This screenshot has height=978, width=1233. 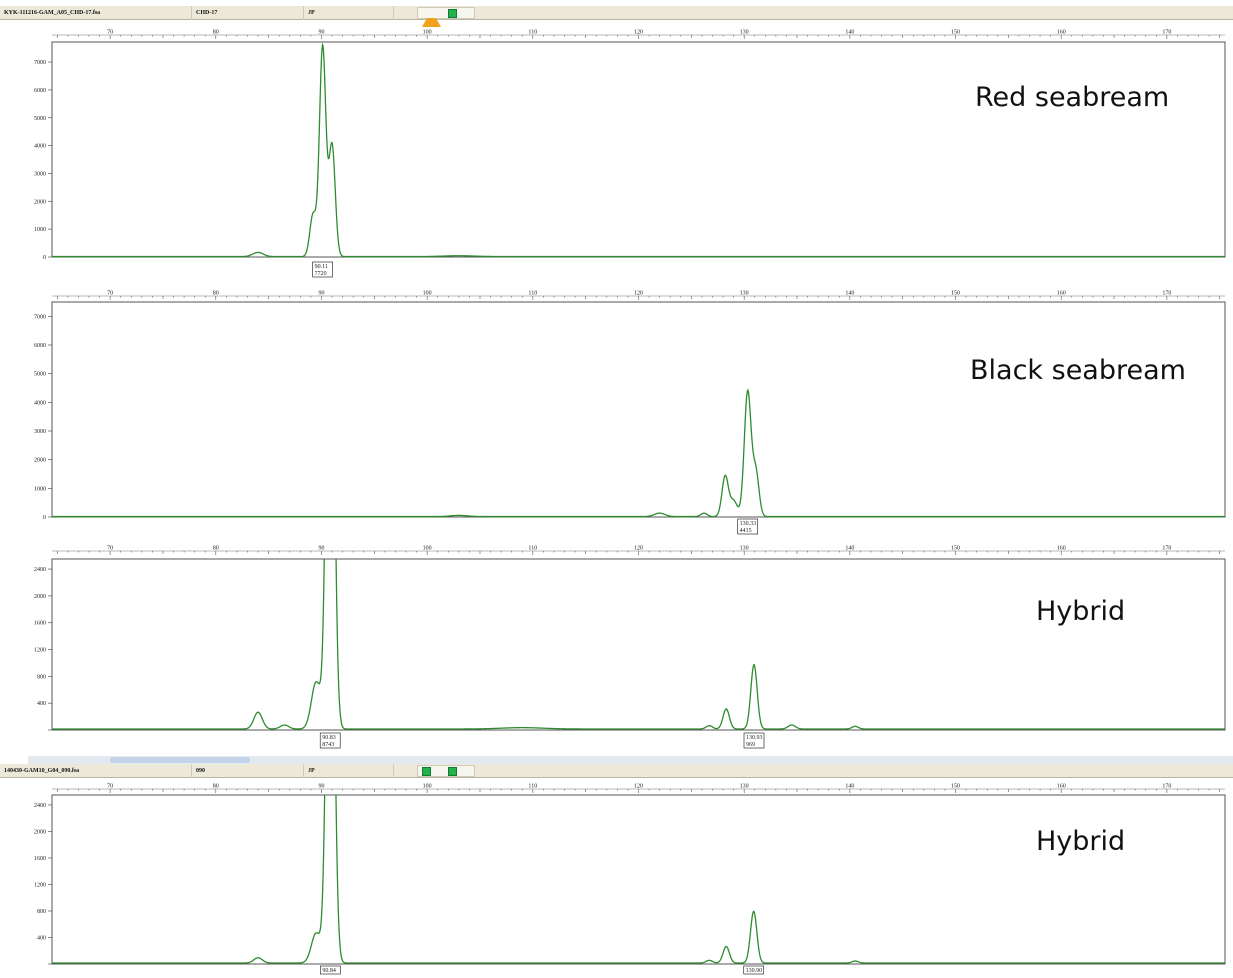 What do you see at coordinates (638, 453) in the screenshot?
I see `trace-line` at bounding box center [638, 453].